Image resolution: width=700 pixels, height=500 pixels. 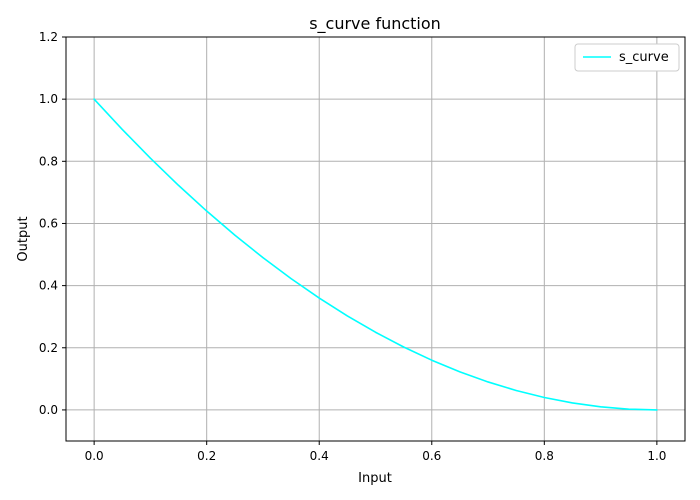 I want to click on y-tick-label: 1.0, so click(x=48, y=99).